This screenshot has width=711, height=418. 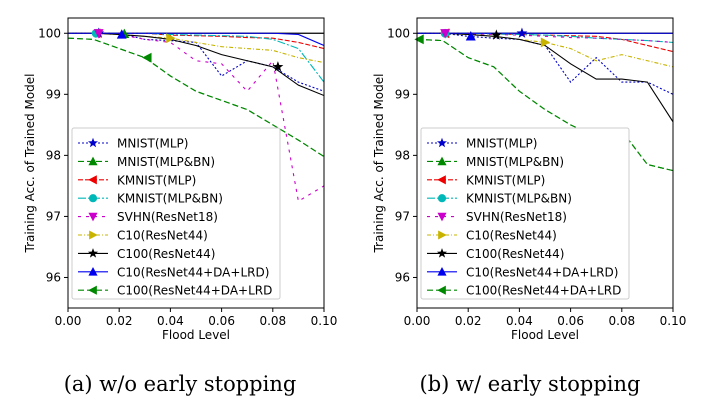 I want to click on subfigure-caption: (b) w/ early stopping, so click(x=530, y=384).